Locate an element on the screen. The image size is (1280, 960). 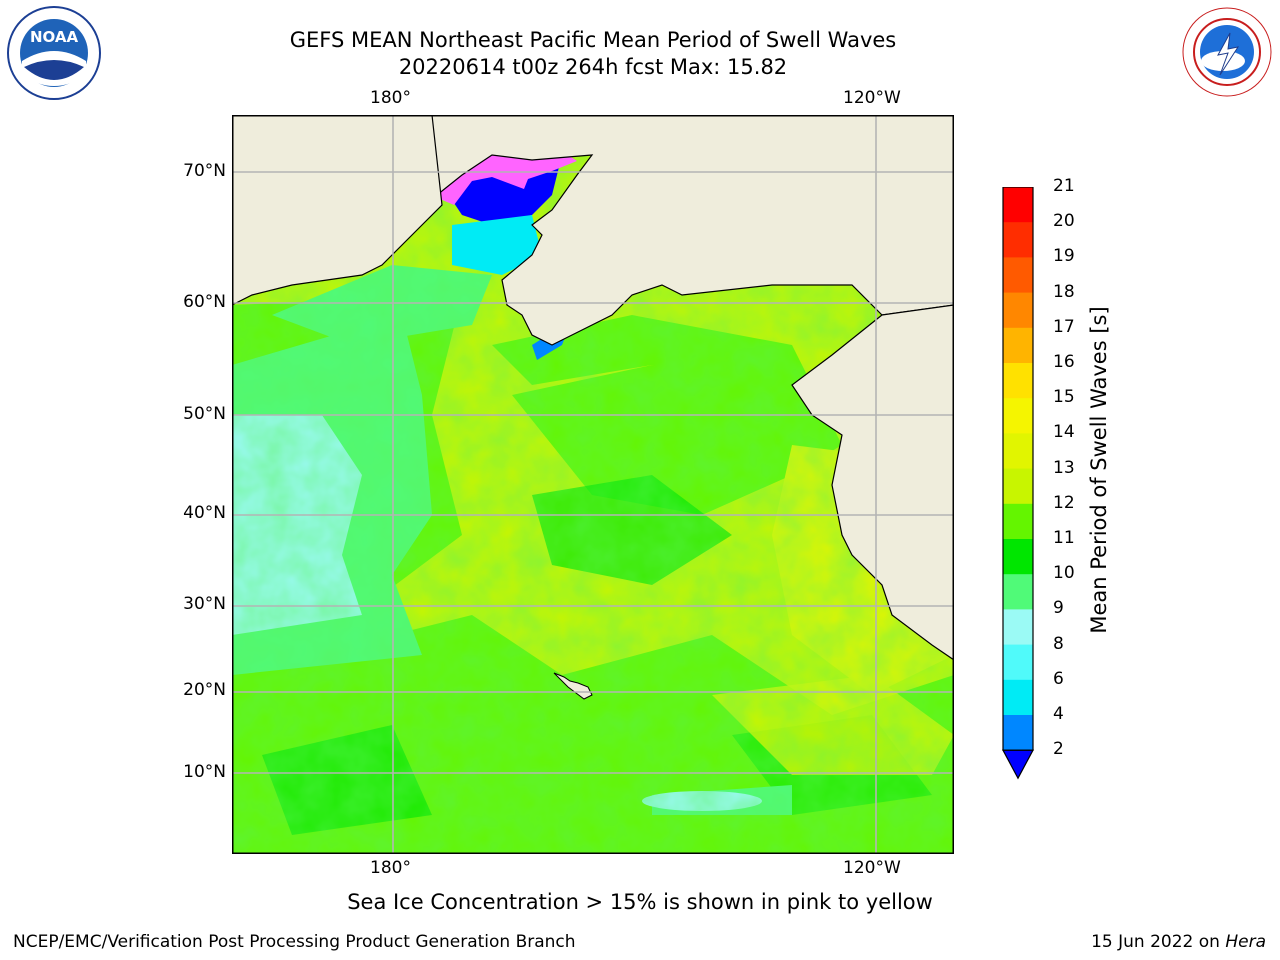
nws-logo is located at coordinates (1227, 54).